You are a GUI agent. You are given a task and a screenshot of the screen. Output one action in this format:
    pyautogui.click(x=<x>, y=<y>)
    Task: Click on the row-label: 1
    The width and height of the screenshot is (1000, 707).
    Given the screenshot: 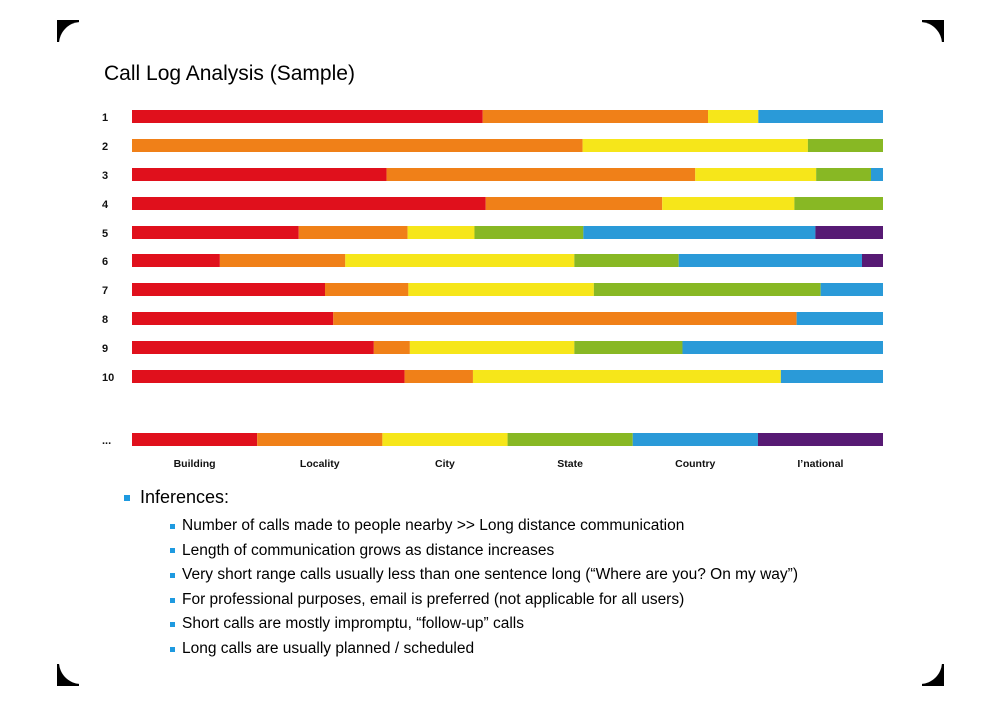 What is the action you would take?
    pyautogui.click(x=105, y=118)
    